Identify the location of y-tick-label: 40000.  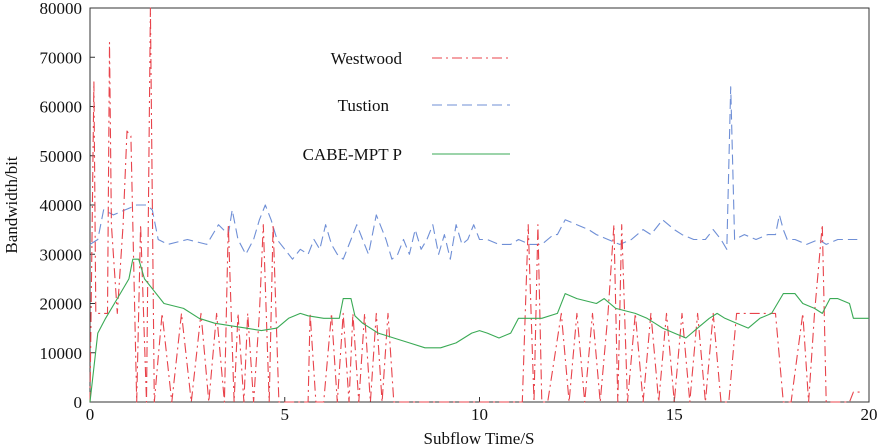
(61, 205).